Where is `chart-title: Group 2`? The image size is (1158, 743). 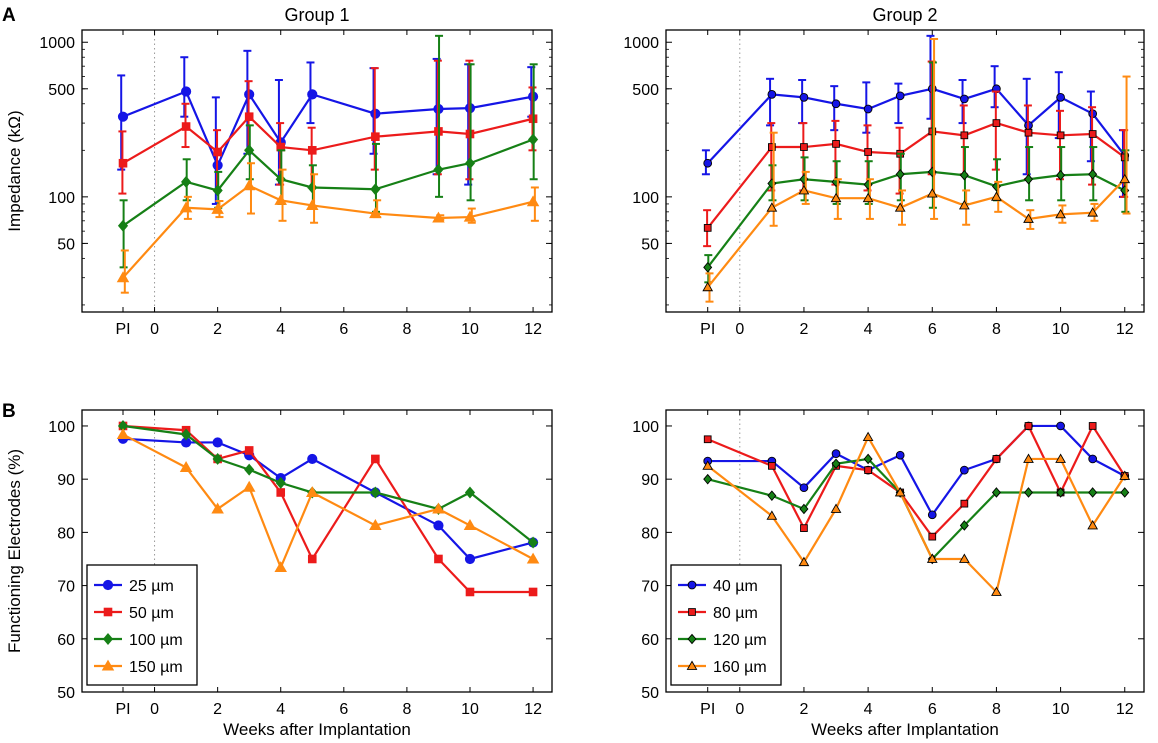
chart-title: Group 2 is located at coordinates (904, 15).